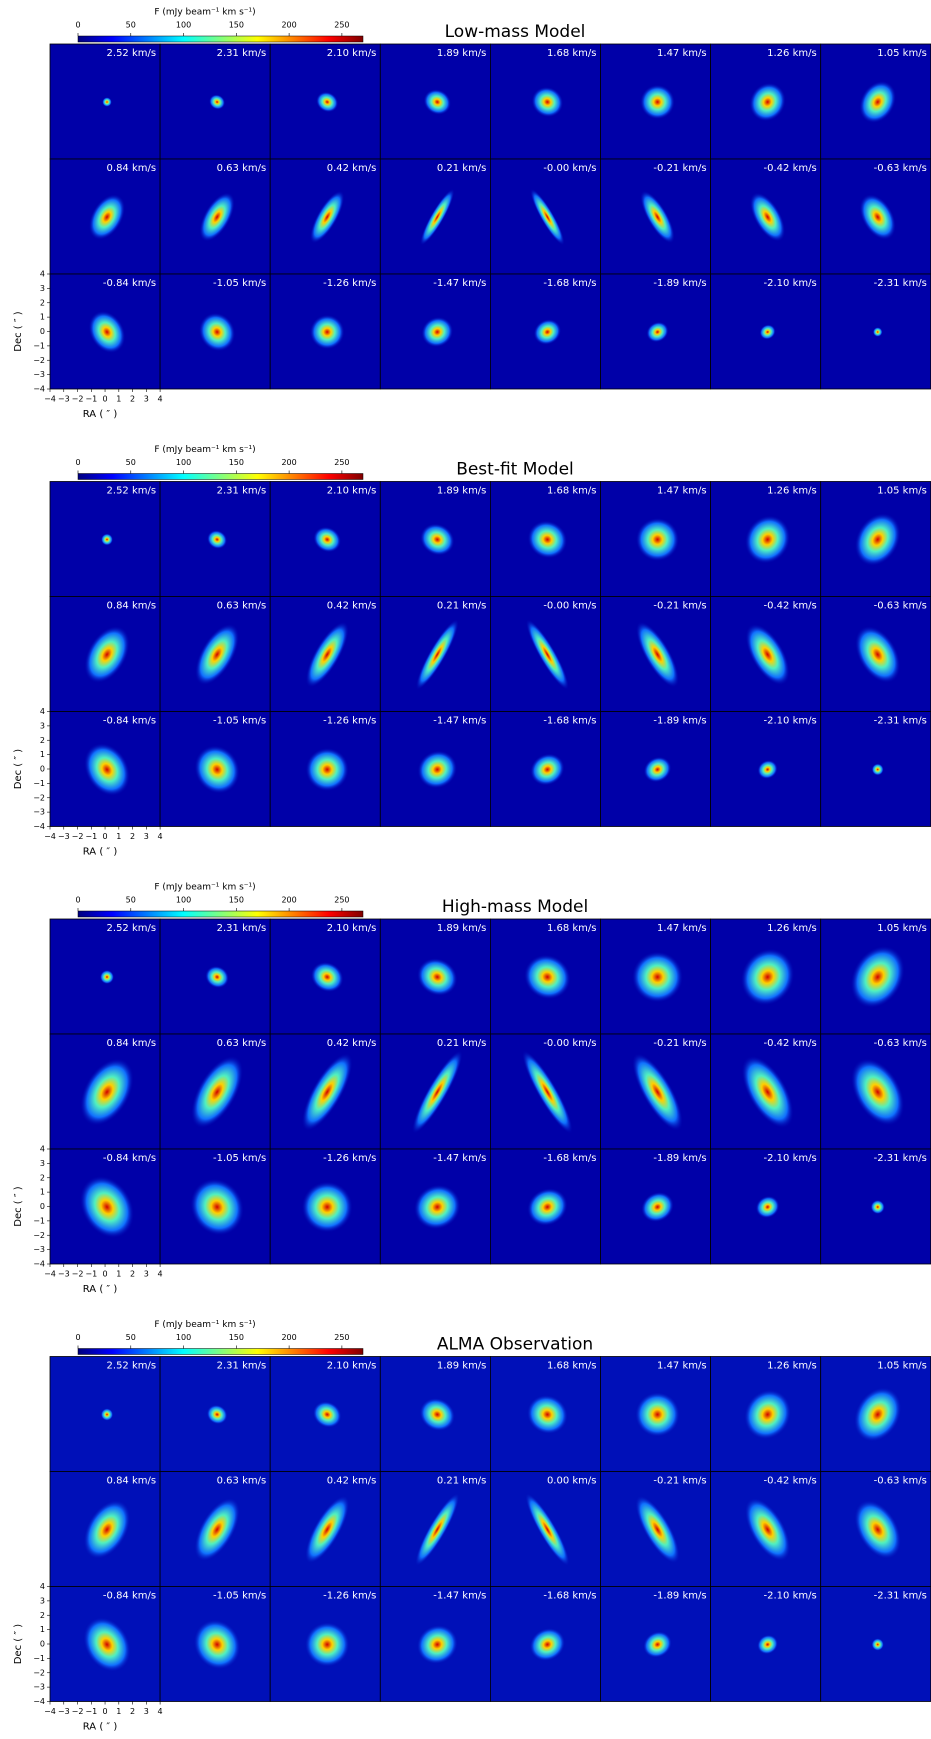  What do you see at coordinates (288, 25) in the screenshot?
I see `colorbar-tick-label: 200` at bounding box center [288, 25].